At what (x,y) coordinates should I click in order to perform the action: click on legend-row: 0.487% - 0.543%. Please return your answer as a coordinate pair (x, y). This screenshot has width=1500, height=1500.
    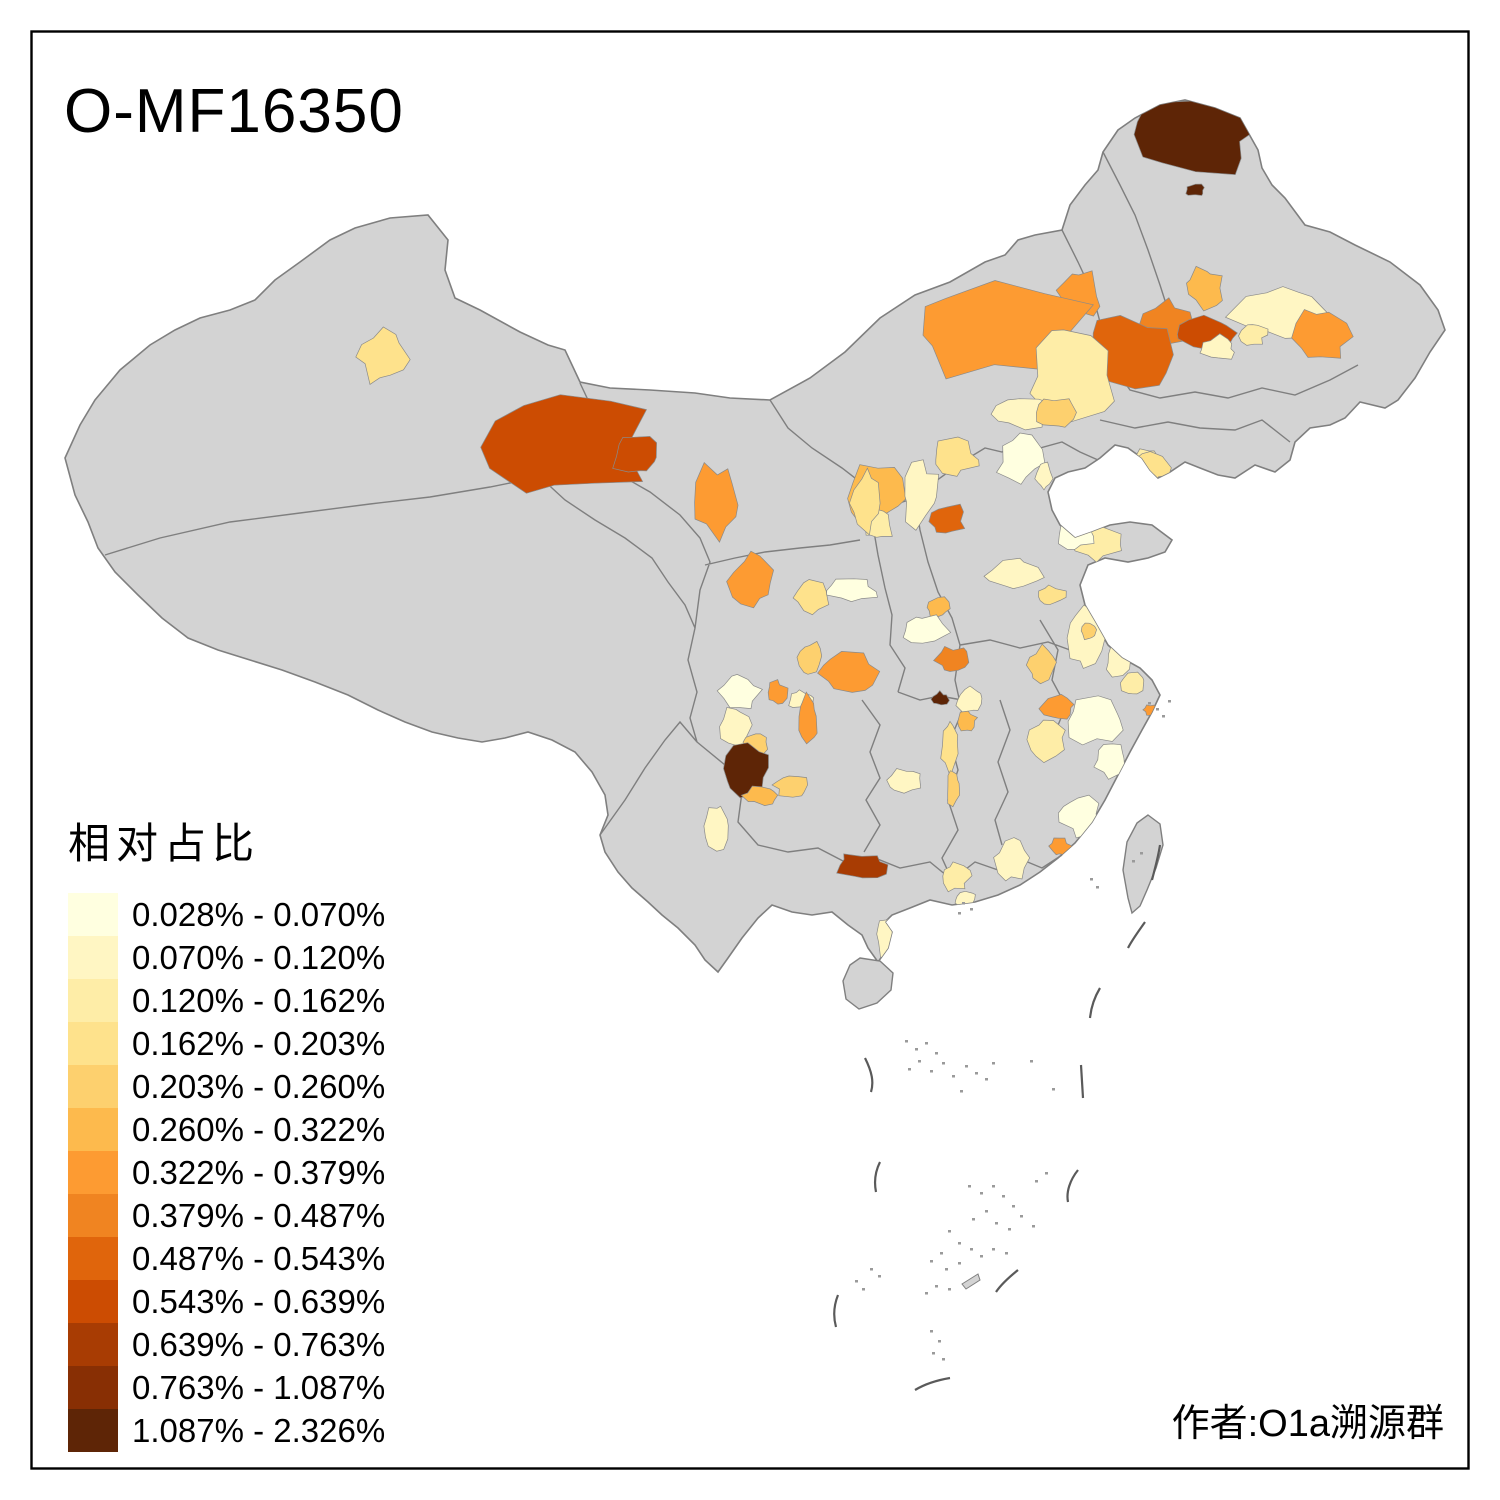
    Looking at the image, I should click on (226, 1258).